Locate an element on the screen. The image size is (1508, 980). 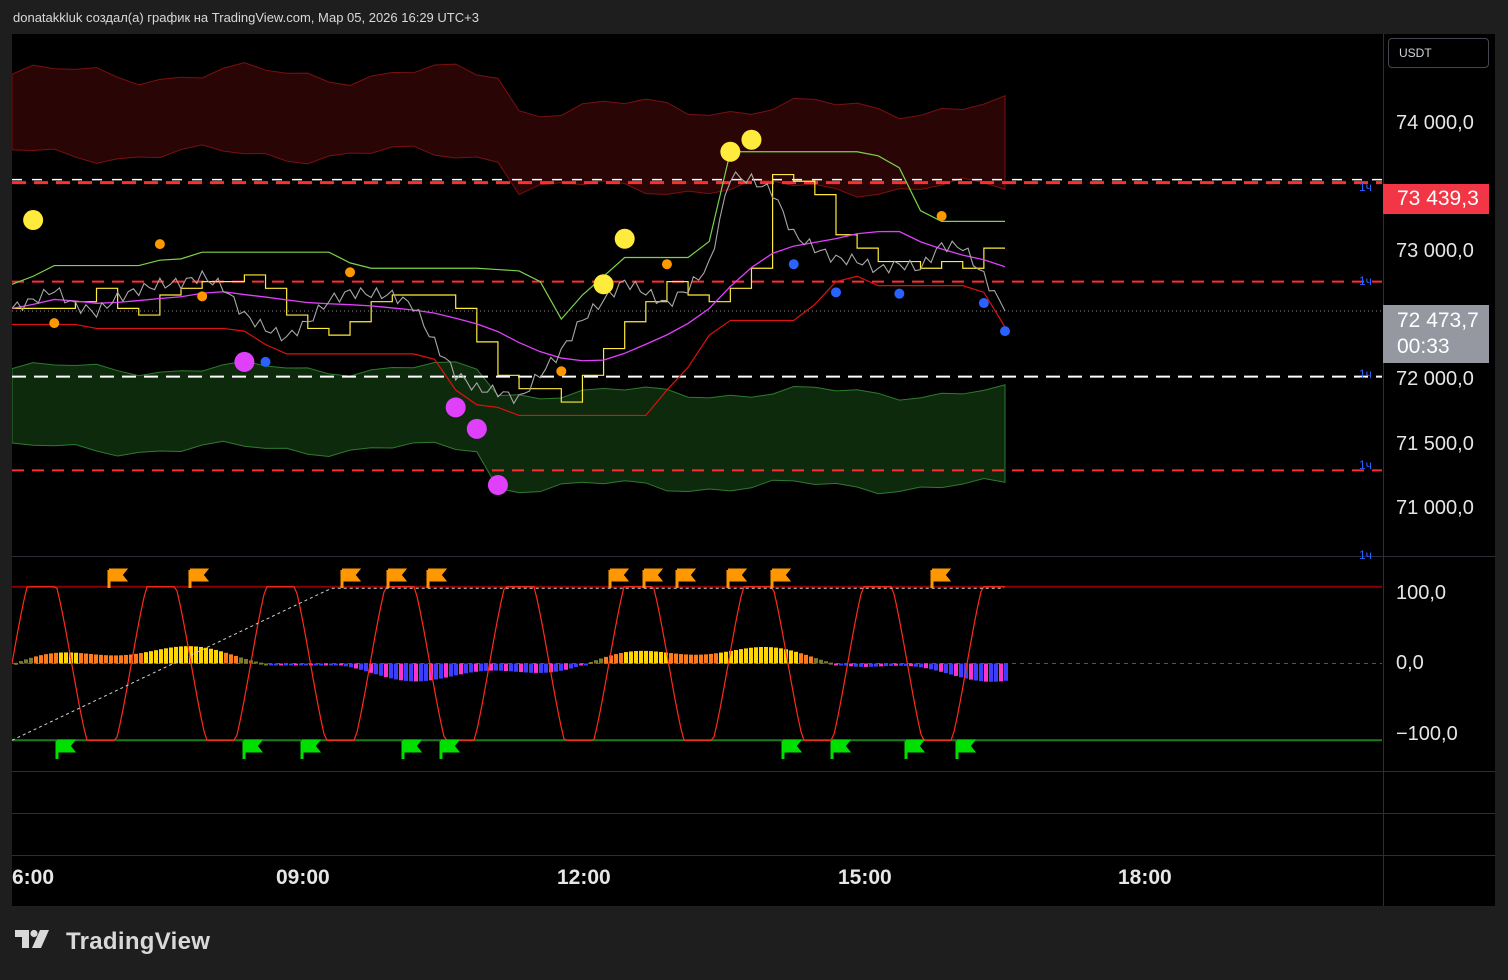
trail-line-upper is located at coordinates (508, 236).